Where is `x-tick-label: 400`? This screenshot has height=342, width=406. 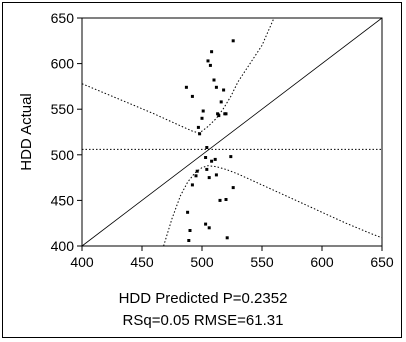 x-tick-label: 400 is located at coordinates (82, 262).